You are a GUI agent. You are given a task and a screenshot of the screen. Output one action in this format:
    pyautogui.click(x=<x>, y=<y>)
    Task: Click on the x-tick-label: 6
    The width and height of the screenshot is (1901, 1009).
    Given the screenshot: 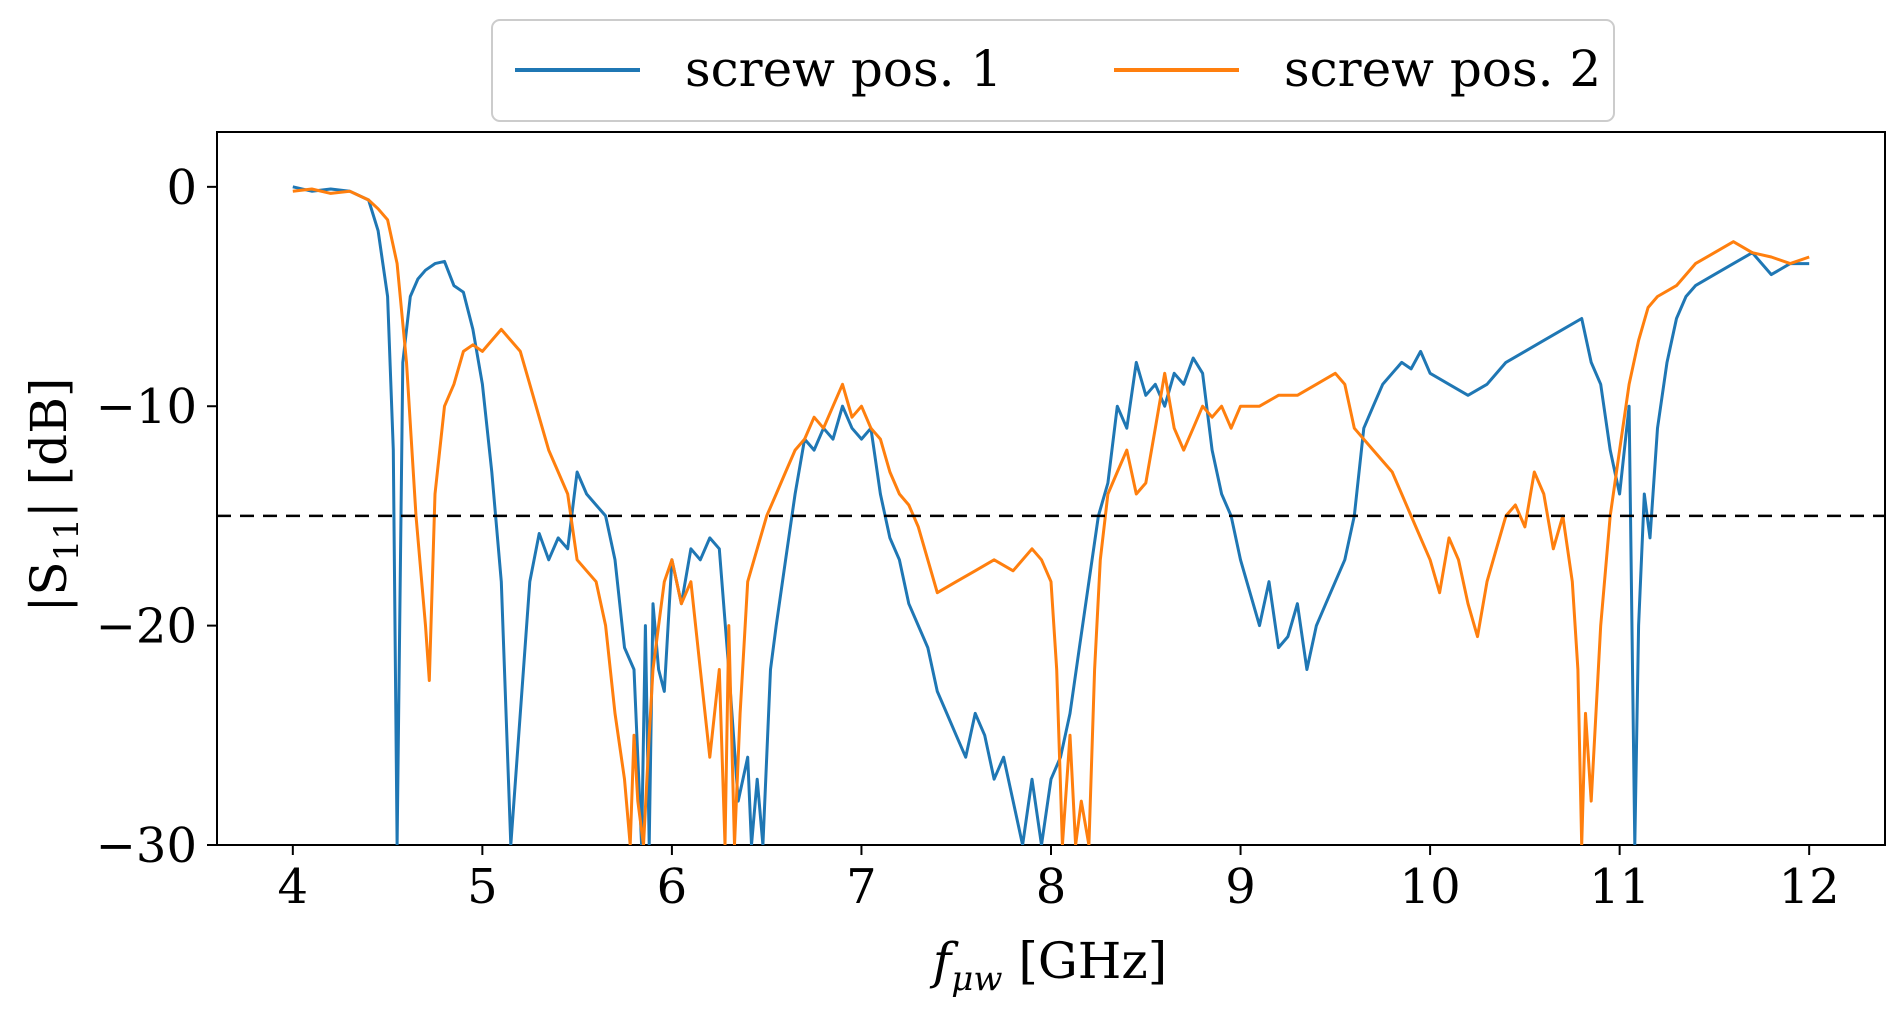 What is the action you would take?
    pyautogui.click(x=672, y=887)
    